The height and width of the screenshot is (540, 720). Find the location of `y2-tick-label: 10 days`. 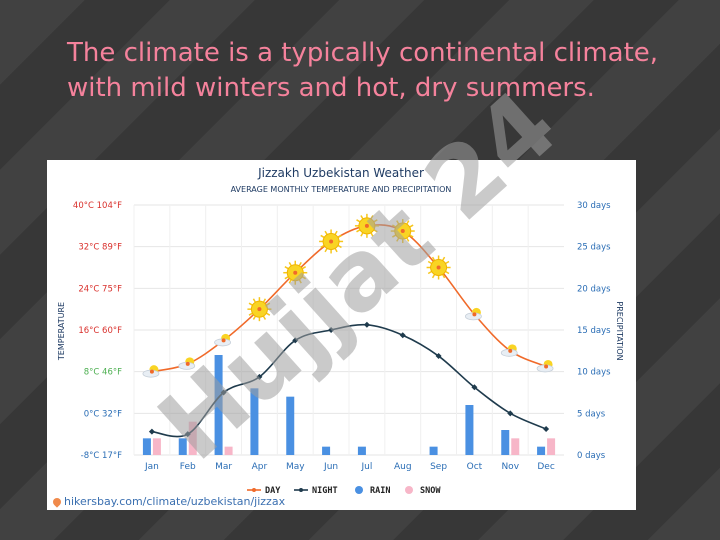

y2-tick-label: 10 days is located at coordinates (594, 373).